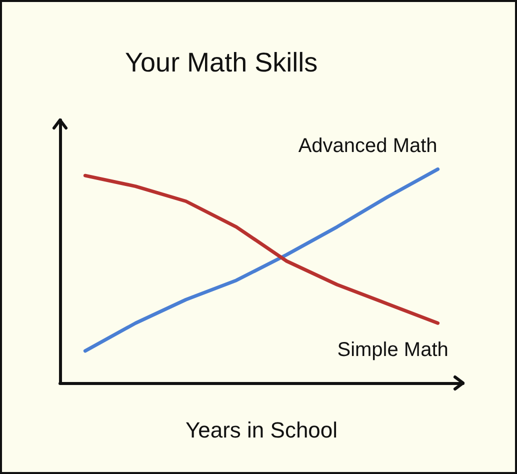 This screenshot has width=517, height=474. What do you see at coordinates (392, 350) in the screenshot?
I see `series-label: Simple Math` at bounding box center [392, 350].